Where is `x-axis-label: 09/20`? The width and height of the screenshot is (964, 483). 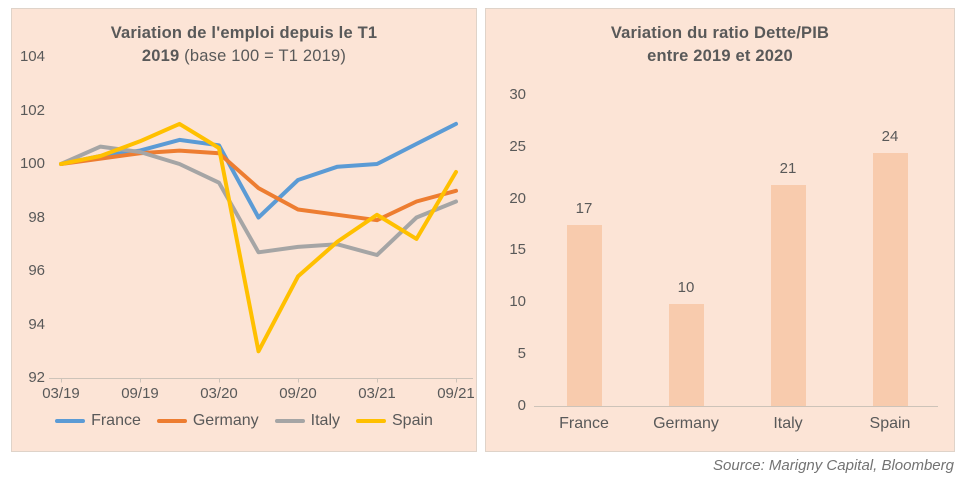 x-axis-label: 09/20 is located at coordinates (298, 393).